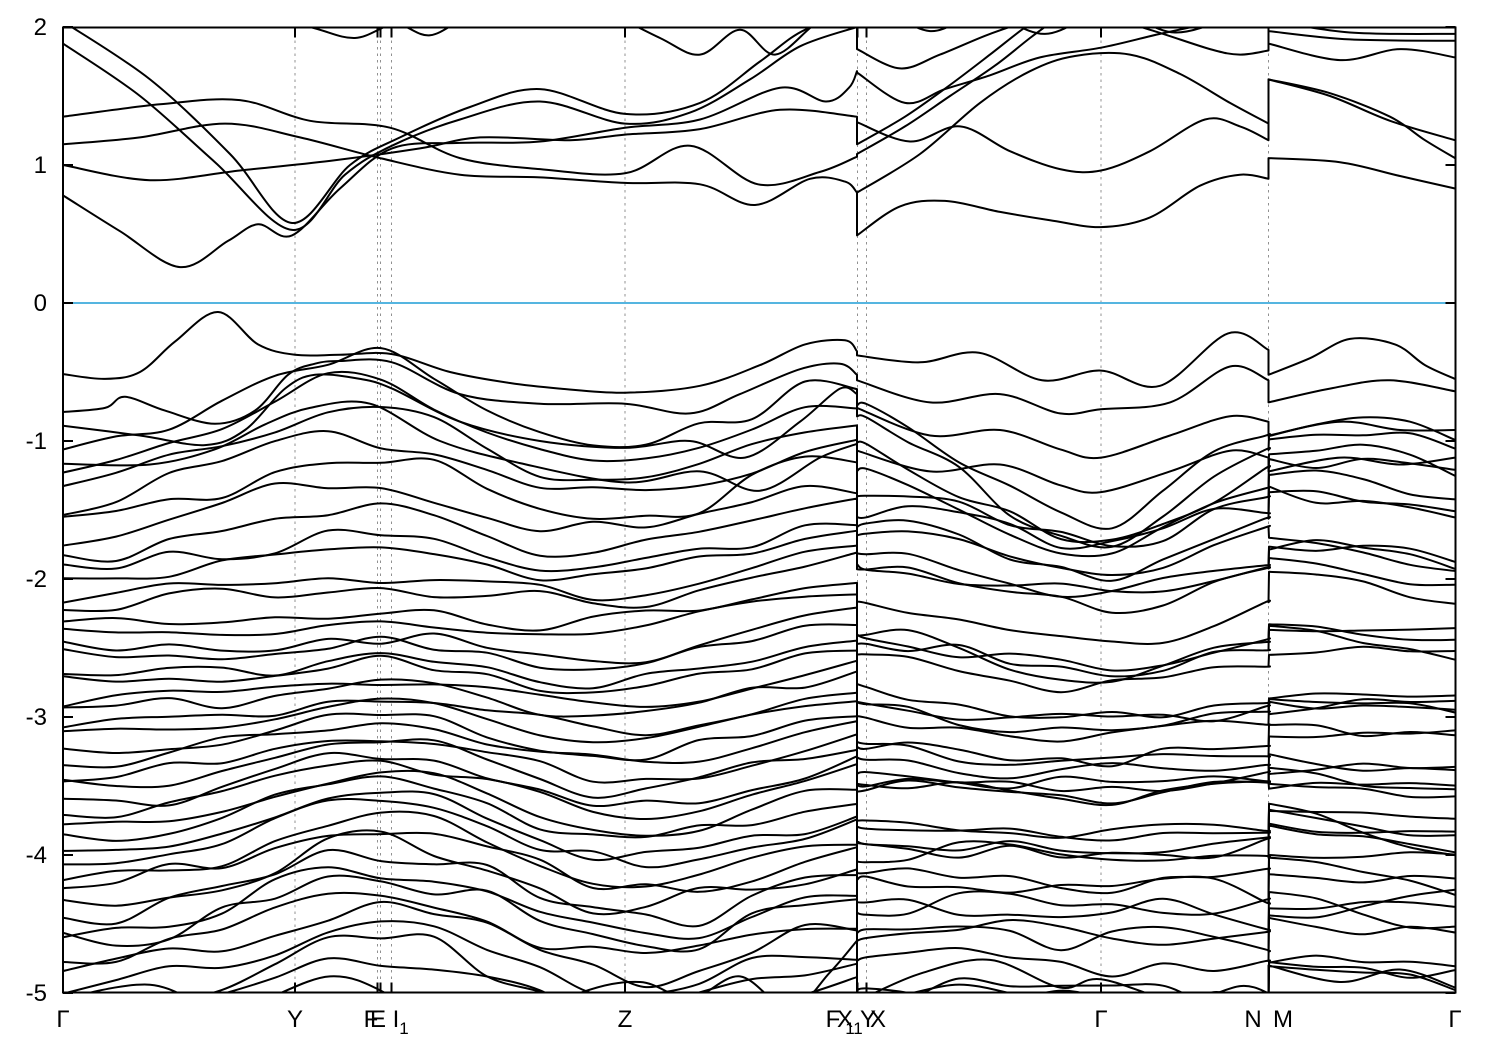 Image resolution: width=1500 pixels, height=1055 pixels. What do you see at coordinates (36, 579) in the screenshot?
I see `svg-text: -2` at bounding box center [36, 579].